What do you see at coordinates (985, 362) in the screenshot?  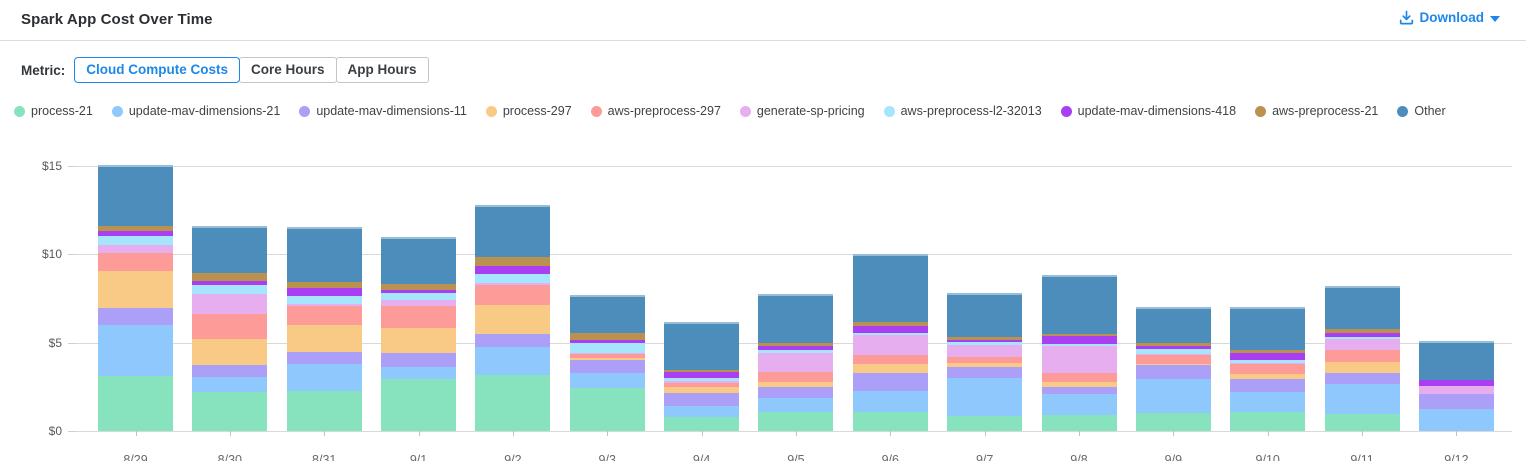 I see `bar-9/7` at bounding box center [985, 362].